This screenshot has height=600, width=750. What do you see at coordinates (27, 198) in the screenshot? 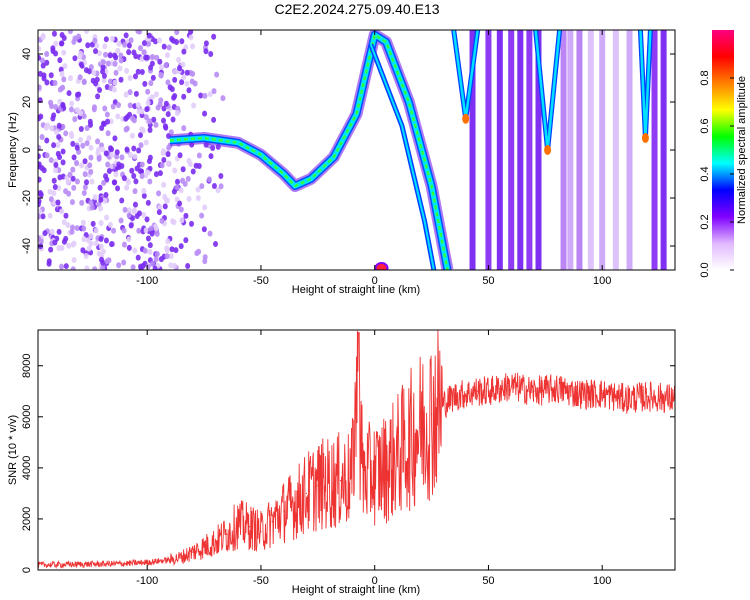
I see `spectrogram-y-tick-label: -20` at bounding box center [27, 198].